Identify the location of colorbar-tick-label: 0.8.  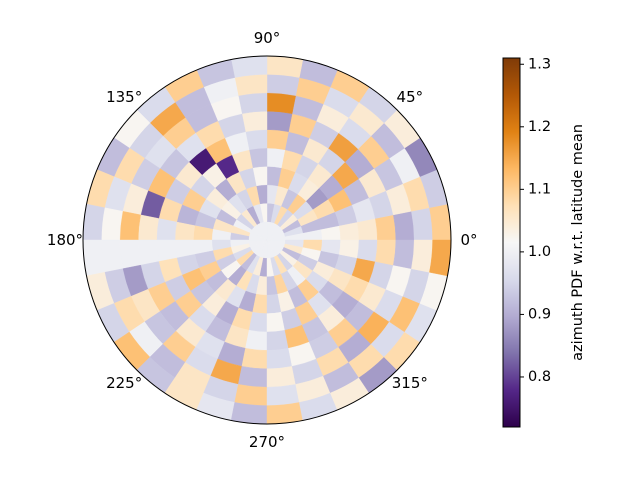
(539, 377).